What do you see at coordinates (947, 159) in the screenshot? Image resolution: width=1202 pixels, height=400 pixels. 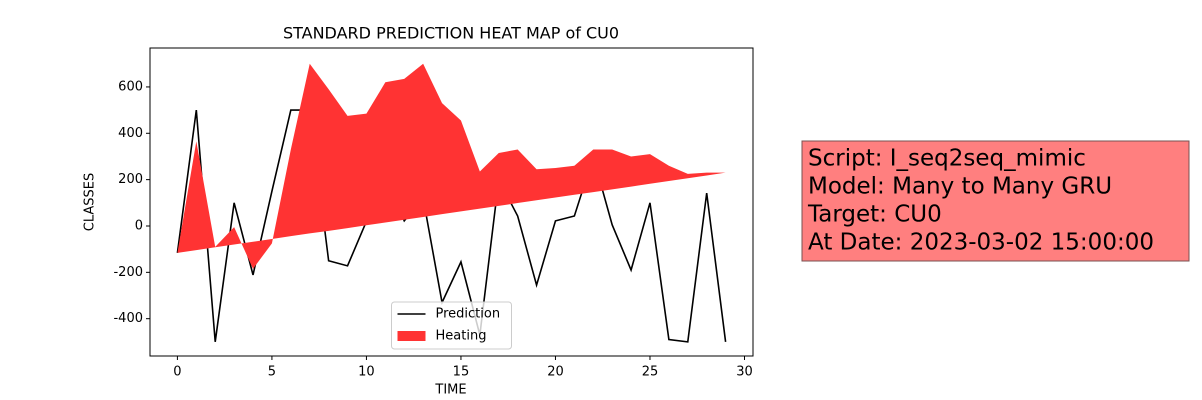 I see `annotation-line: Script: I_seq2seq_mimic` at bounding box center [947, 159].